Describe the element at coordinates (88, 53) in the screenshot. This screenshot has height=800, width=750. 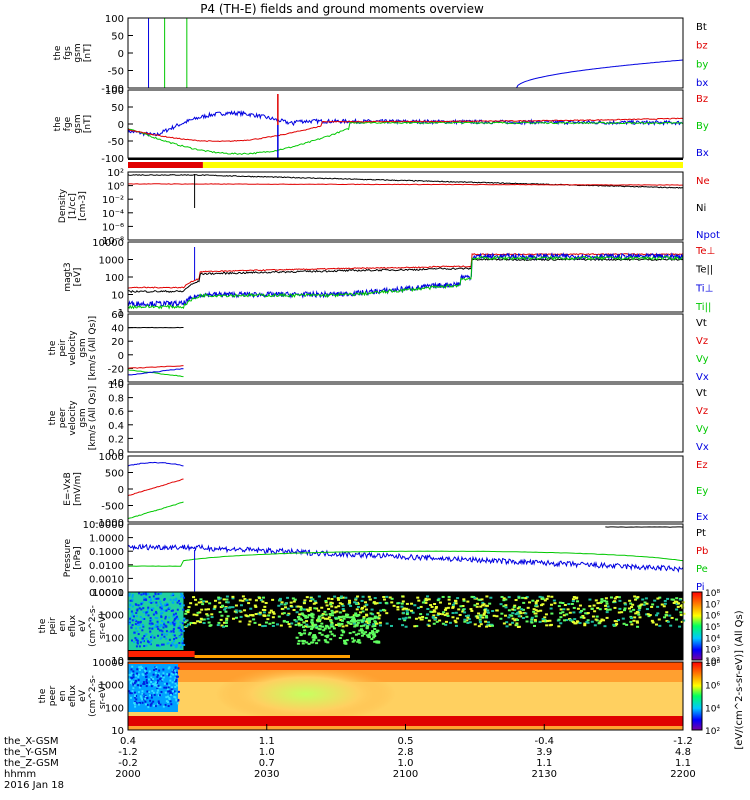
I see `ylabel-line: [nT]` at that location.